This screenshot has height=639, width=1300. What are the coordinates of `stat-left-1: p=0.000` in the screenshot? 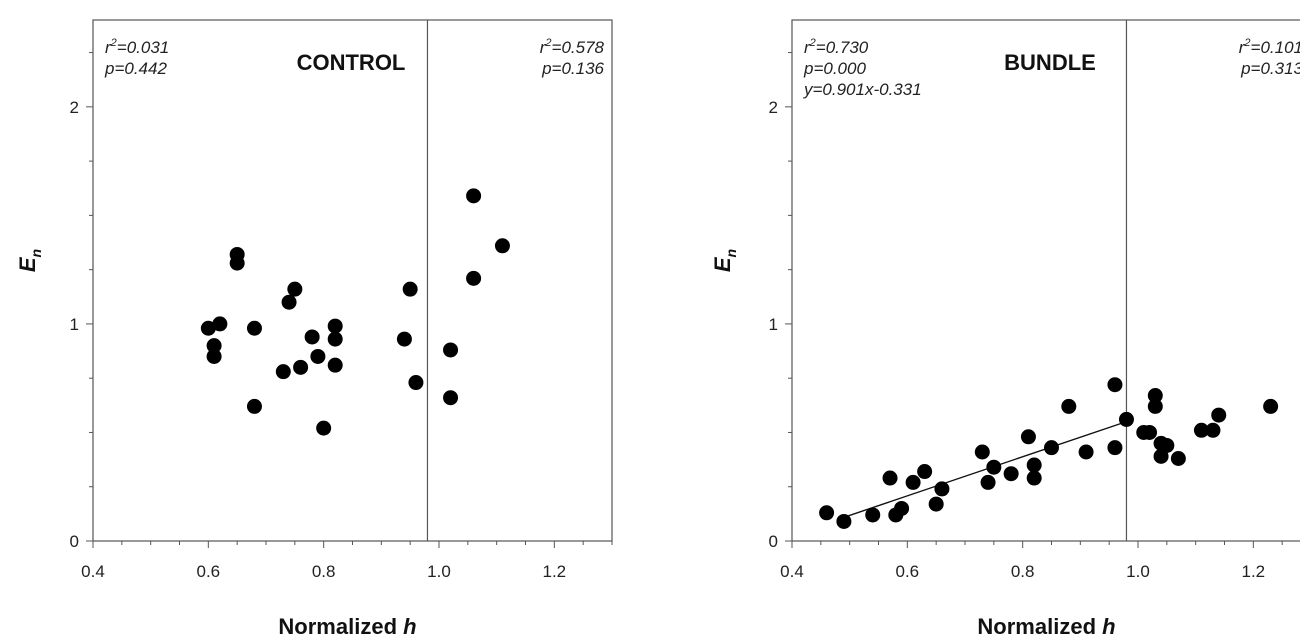 It's located at (834, 68).